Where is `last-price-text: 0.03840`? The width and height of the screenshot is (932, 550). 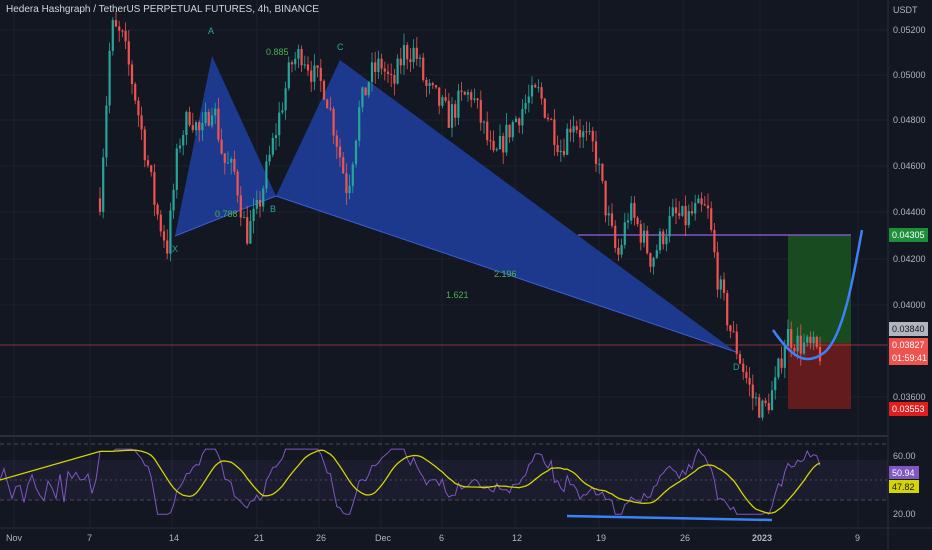
last-price-text: 0.03840 is located at coordinates (908, 329).